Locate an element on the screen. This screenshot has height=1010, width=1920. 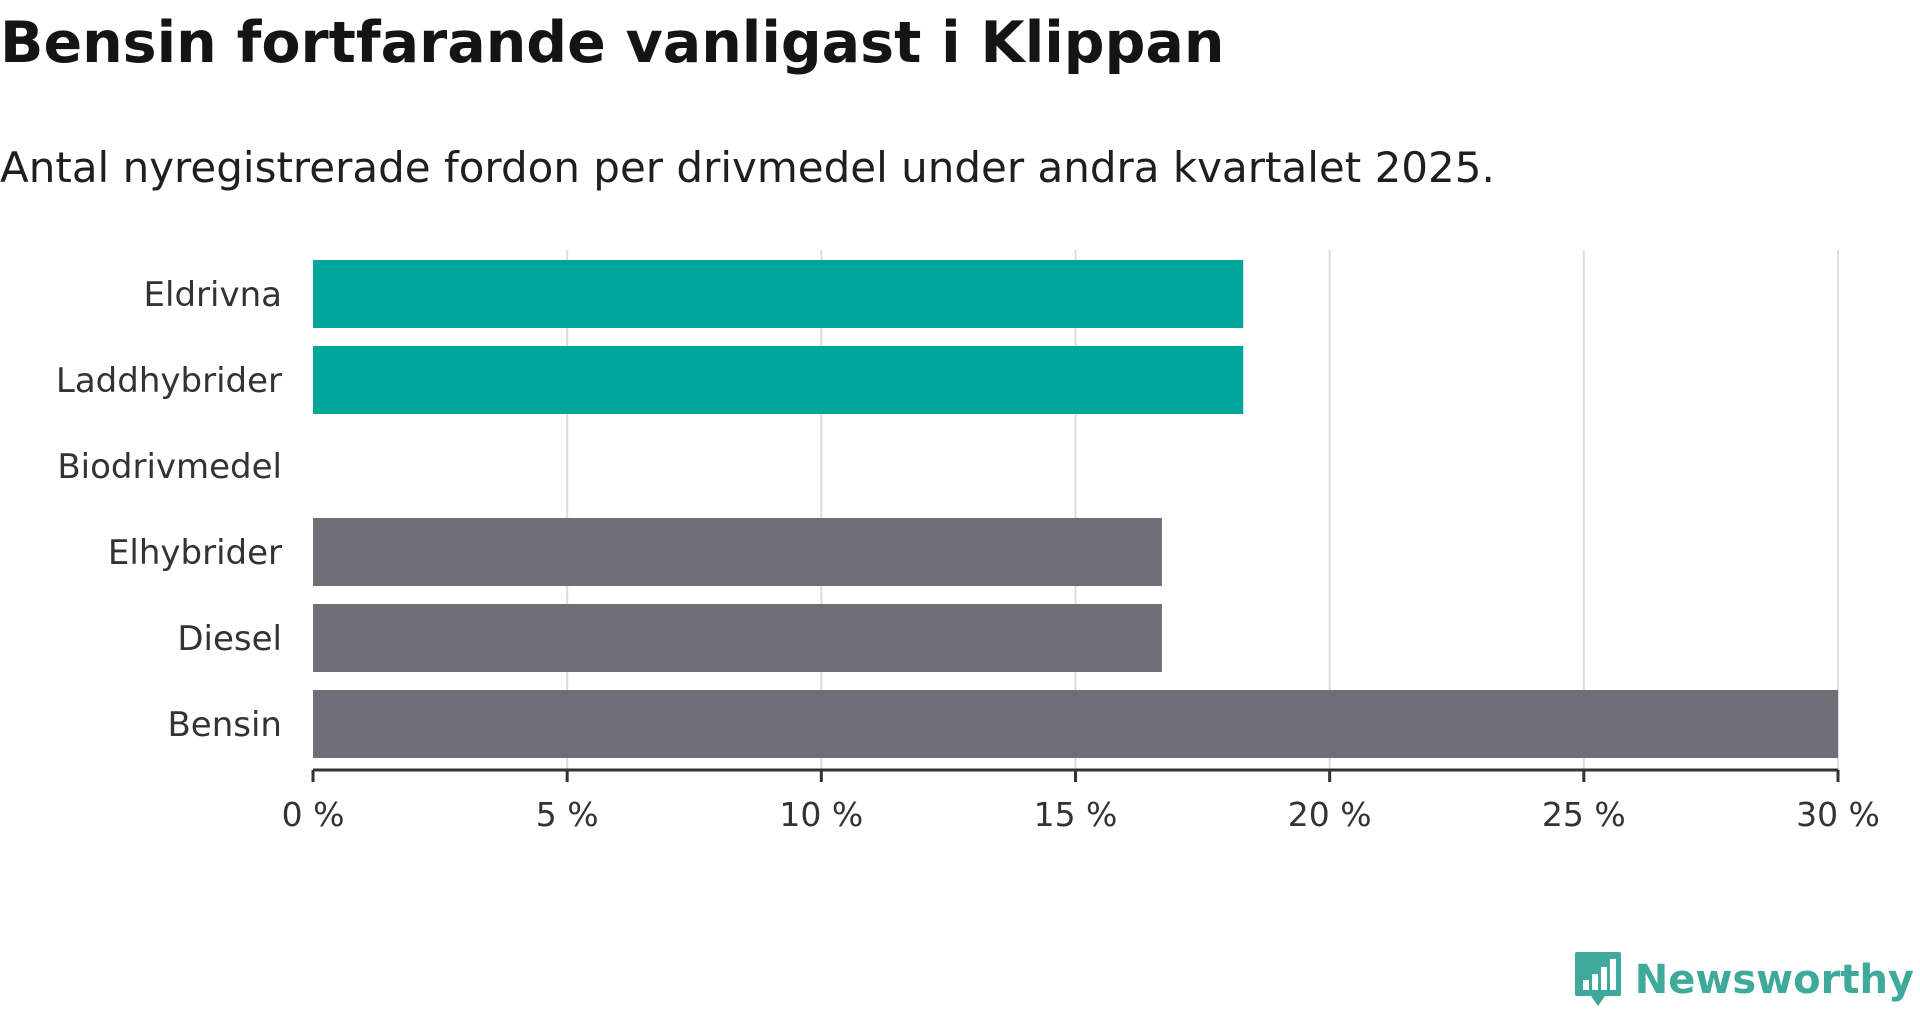
x-tick-label: 25 % is located at coordinates (1584, 814).